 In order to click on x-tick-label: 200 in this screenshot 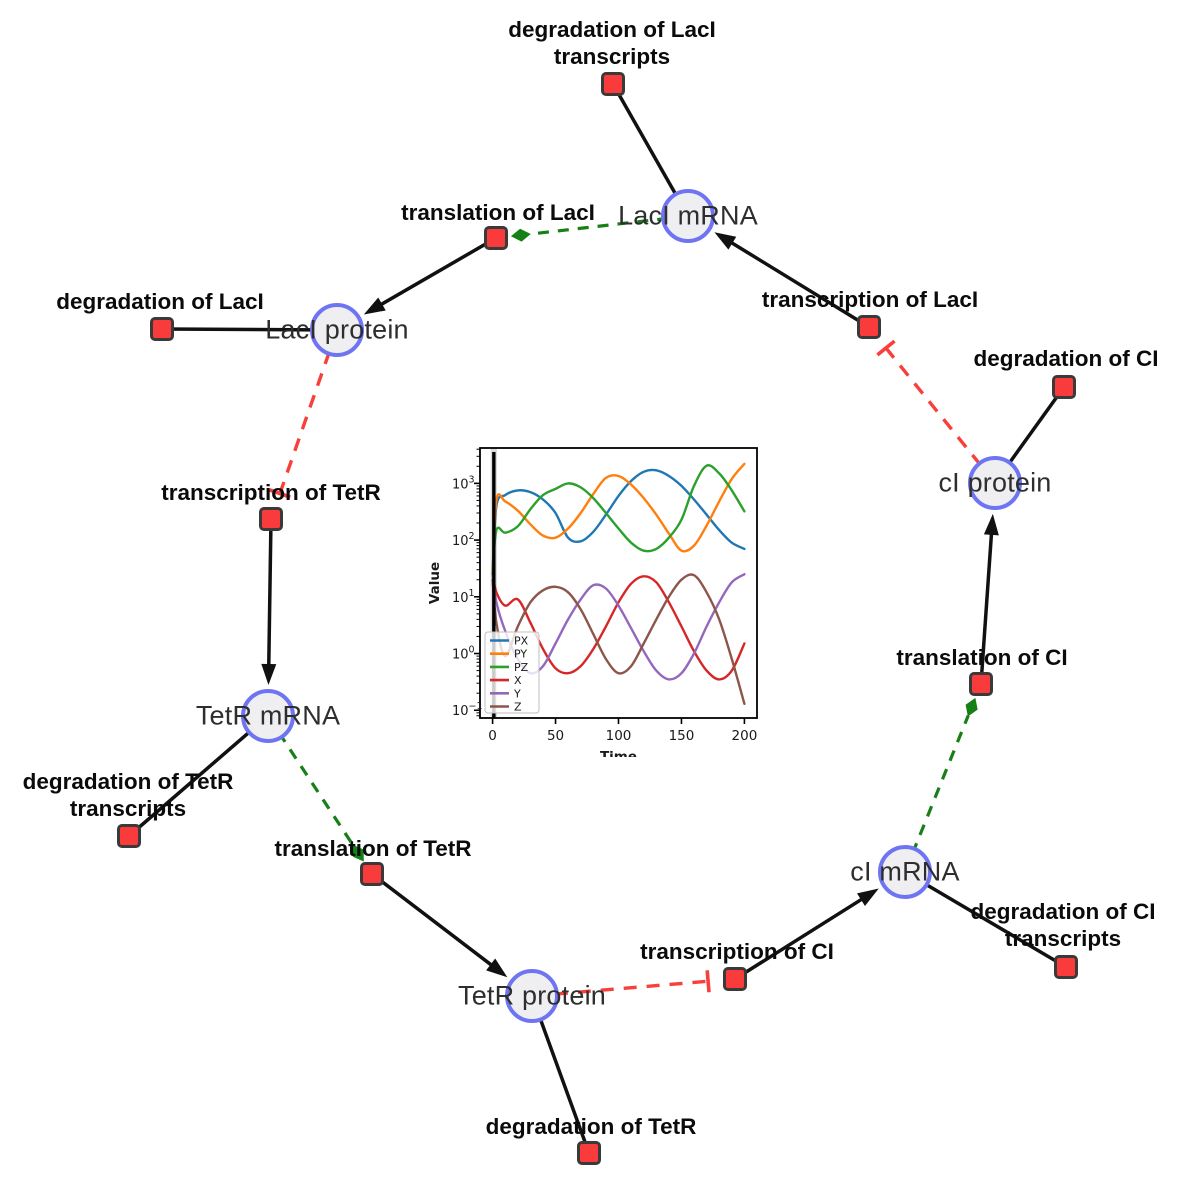, I will do `click(745, 736)`.